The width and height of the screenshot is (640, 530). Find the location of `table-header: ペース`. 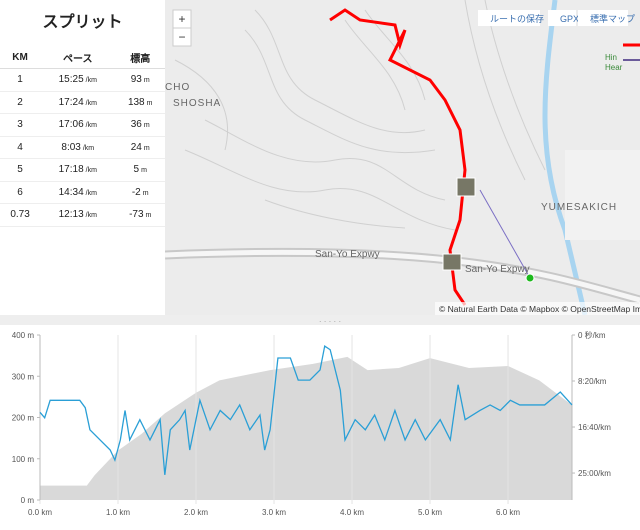

table-header: ペース is located at coordinates (78, 57).